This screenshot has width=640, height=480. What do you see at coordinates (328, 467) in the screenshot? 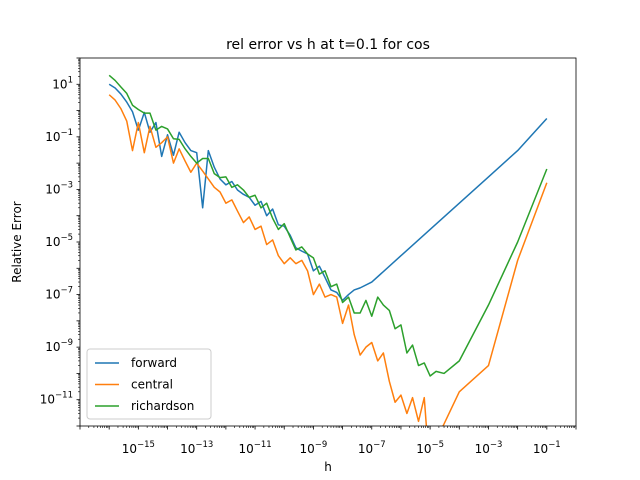
I see `x-axis-label: h` at bounding box center [328, 467].